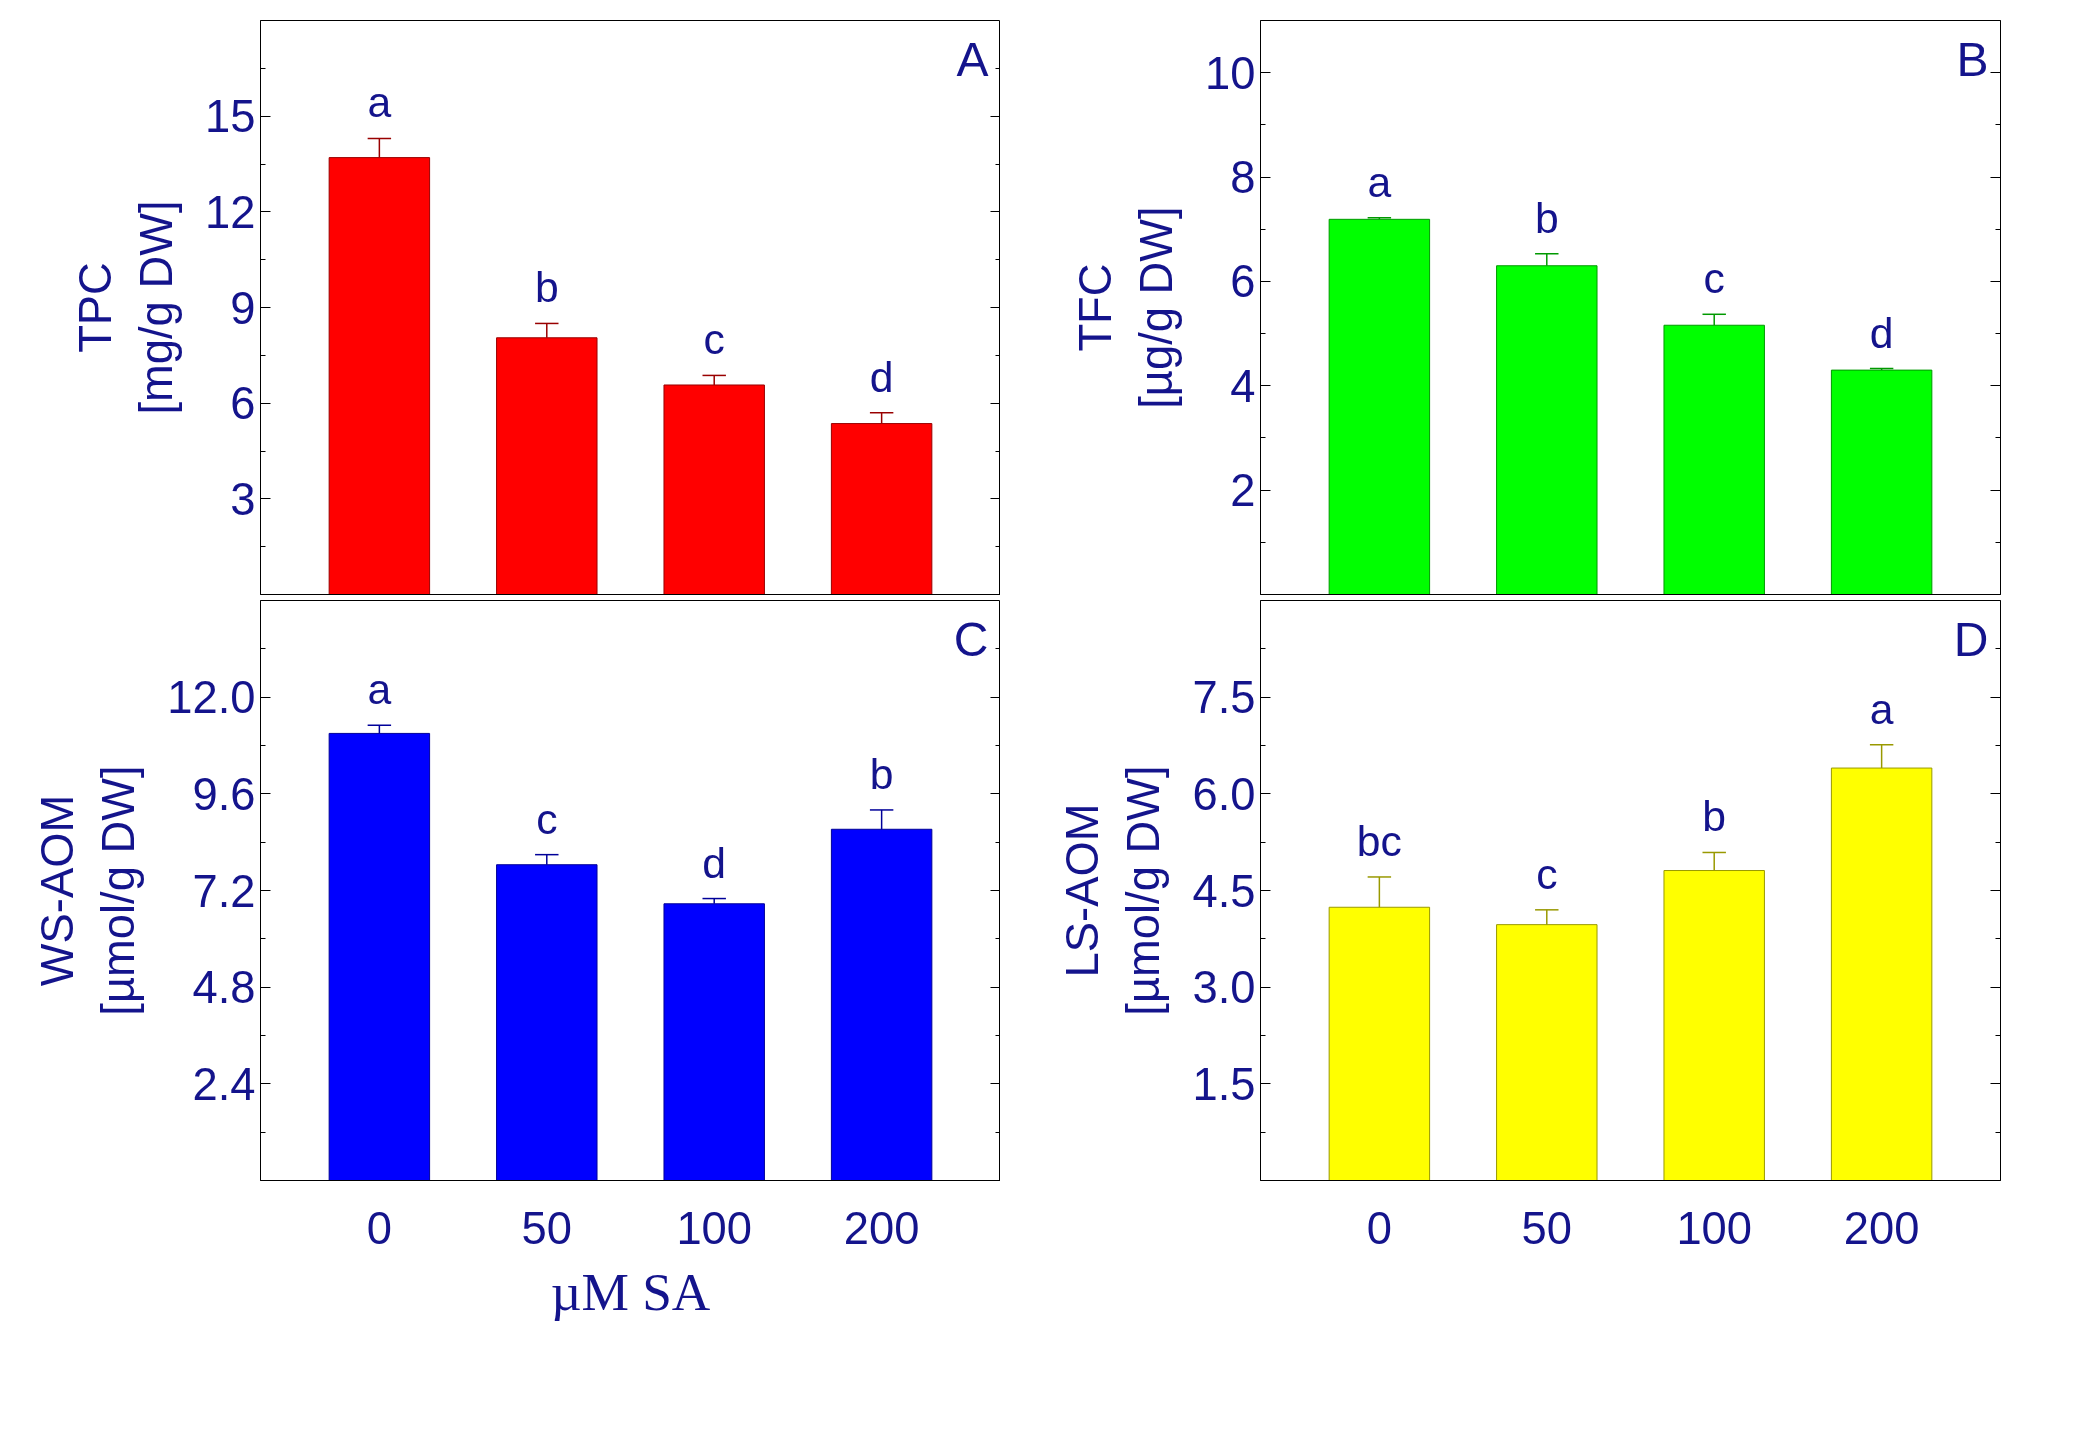 This screenshot has height=1432, width=2077. I want to click on y-tick-label: 12, so click(230, 212).